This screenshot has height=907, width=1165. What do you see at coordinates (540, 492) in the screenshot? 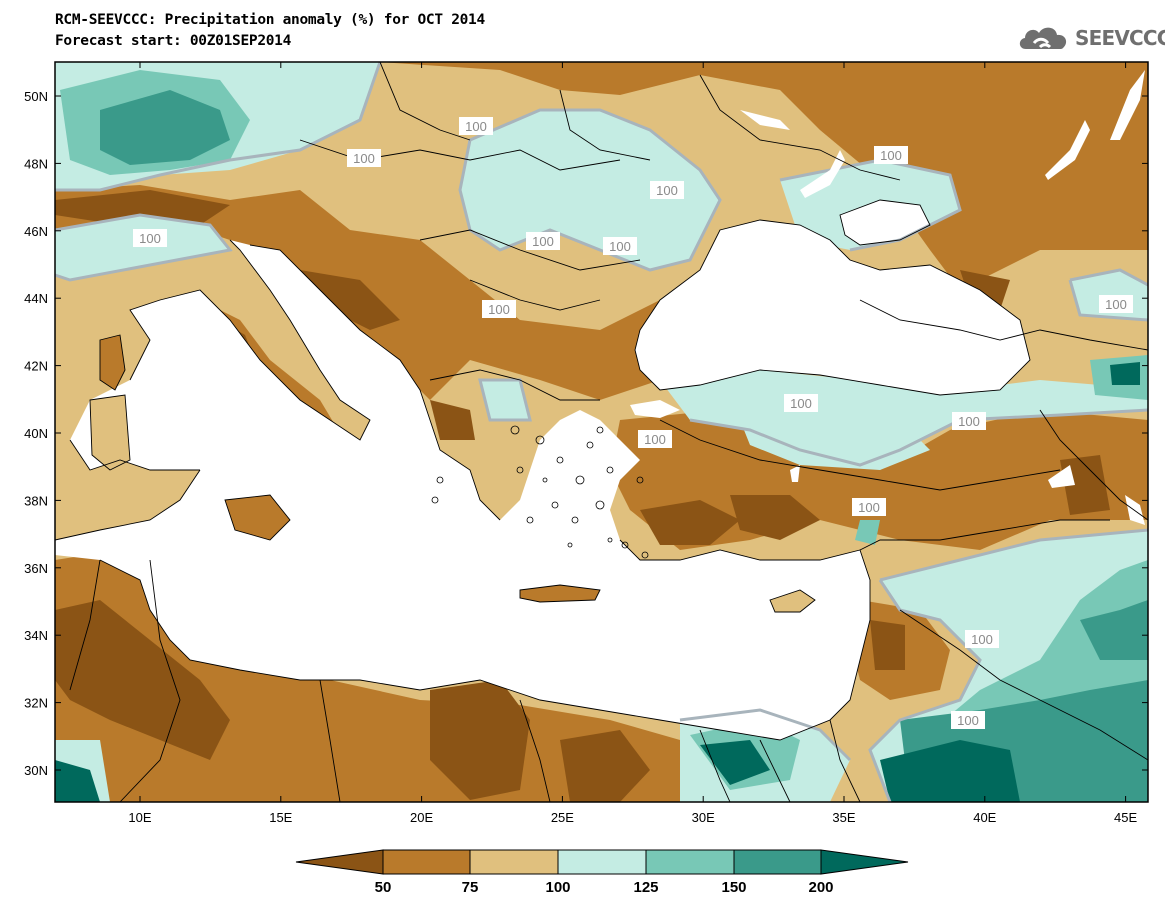
I see `aegean-islands` at bounding box center [540, 492].